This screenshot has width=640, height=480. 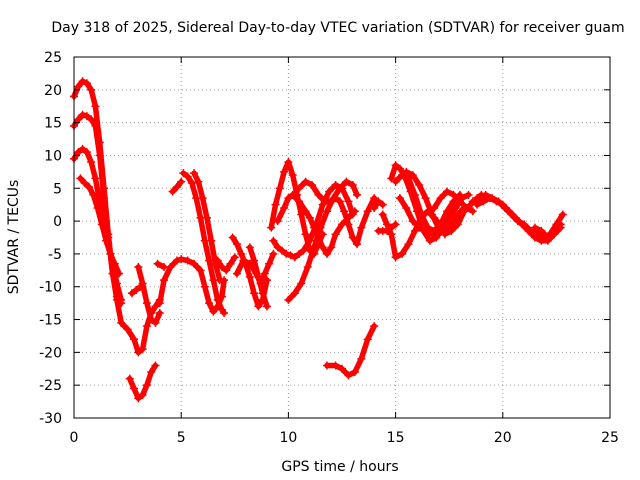 What do you see at coordinates (50, 238) in the screenshot?
I see `y-tick-labels: -30 -25 -20 -15 -10 -5 0 5 10 15 20 25` at bounding box center [50, 238].